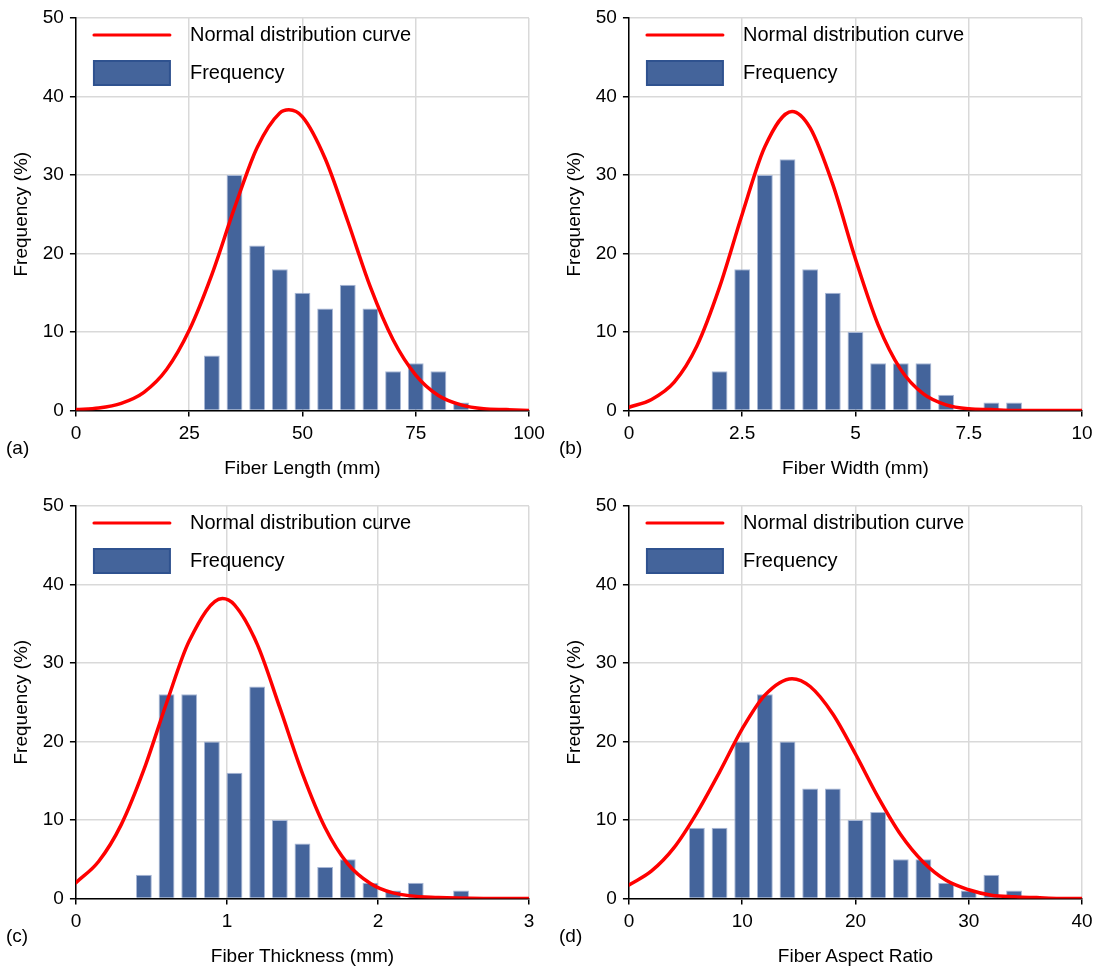 The width and height of the screenshot is (1106, 976). I want to click on x-axis-title: Fiber Thickness (mm), so click(302, 955).